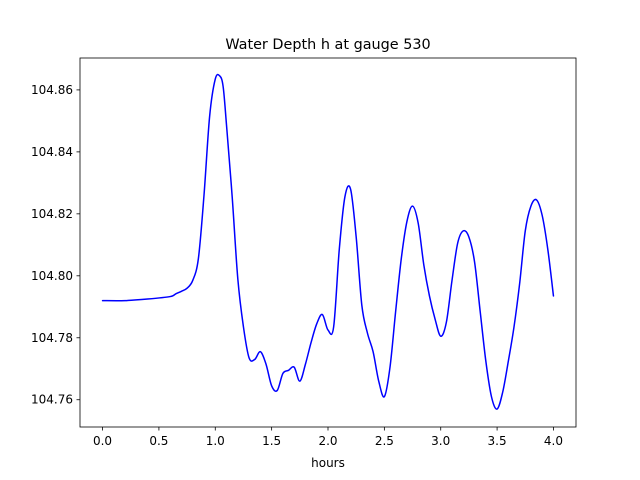  I want to click on x-axis-ticks: 0.0 0.5 1.0 1.5 2.0 2.5 3.0 3.5 4.0, so click(328, 437).